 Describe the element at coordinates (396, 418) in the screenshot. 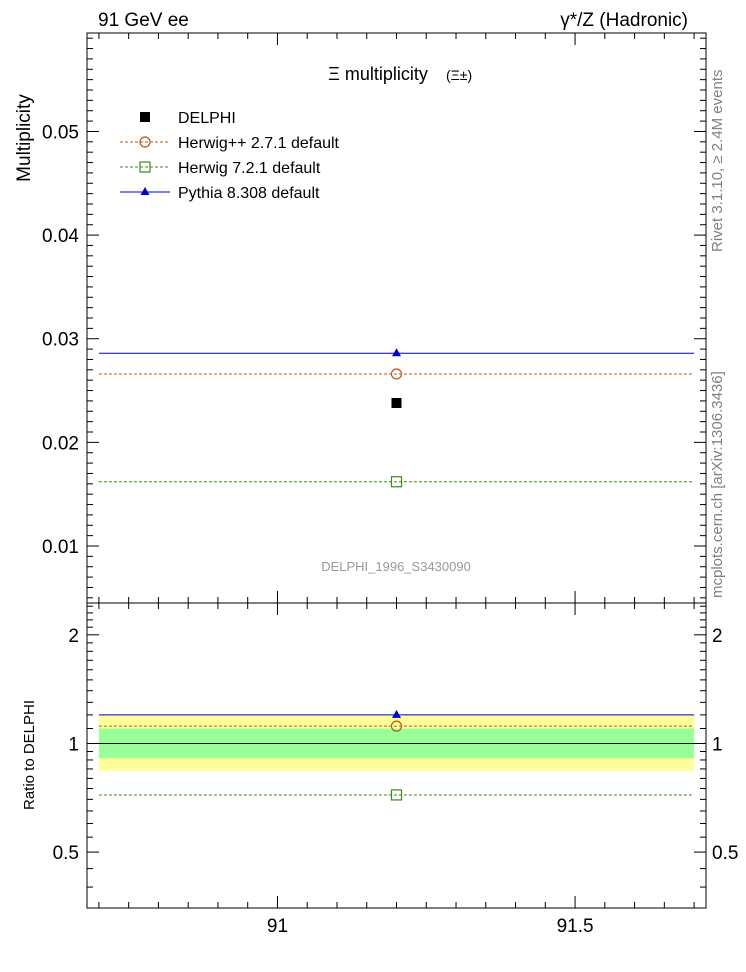

I see `main-series` at that location.